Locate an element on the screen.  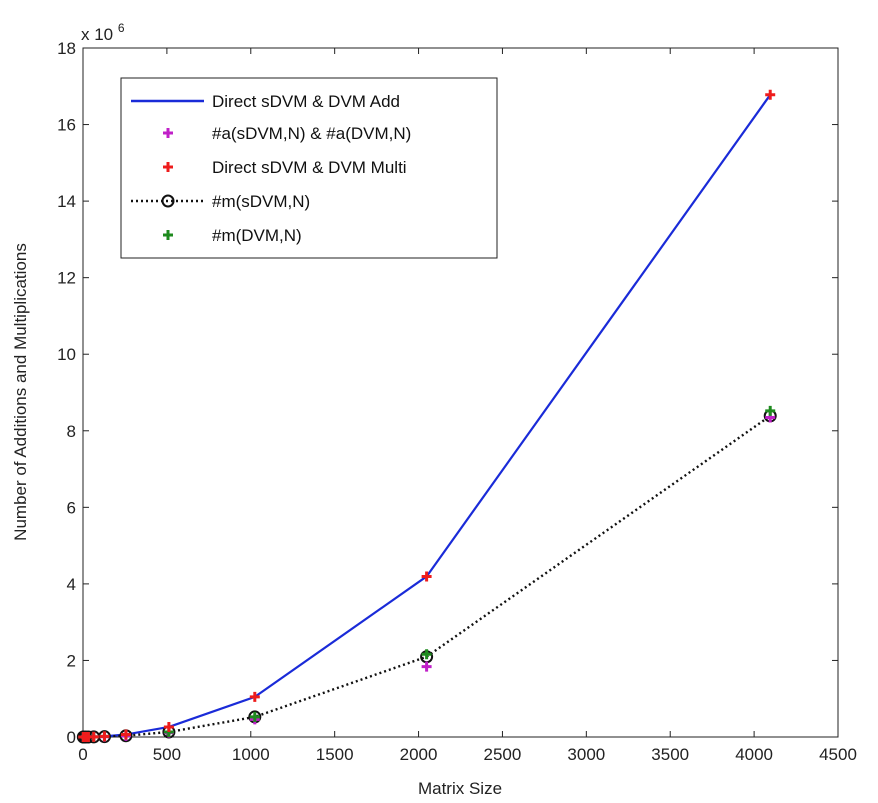
legend-item: Direct sDVM & DVM Multi is located at coordinates (285, 167).